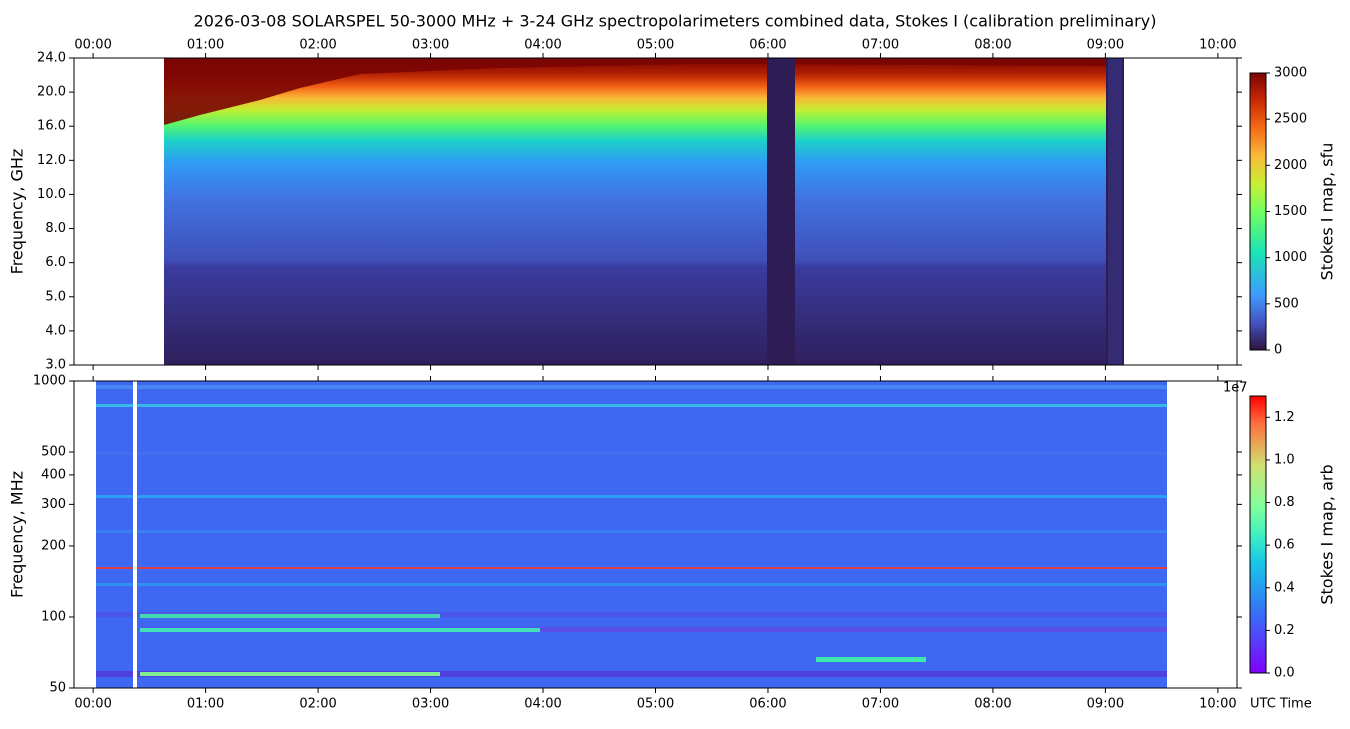 The image size is (1350, 729). I want to click on y-tick-label: 10.0, so click(51, 194).